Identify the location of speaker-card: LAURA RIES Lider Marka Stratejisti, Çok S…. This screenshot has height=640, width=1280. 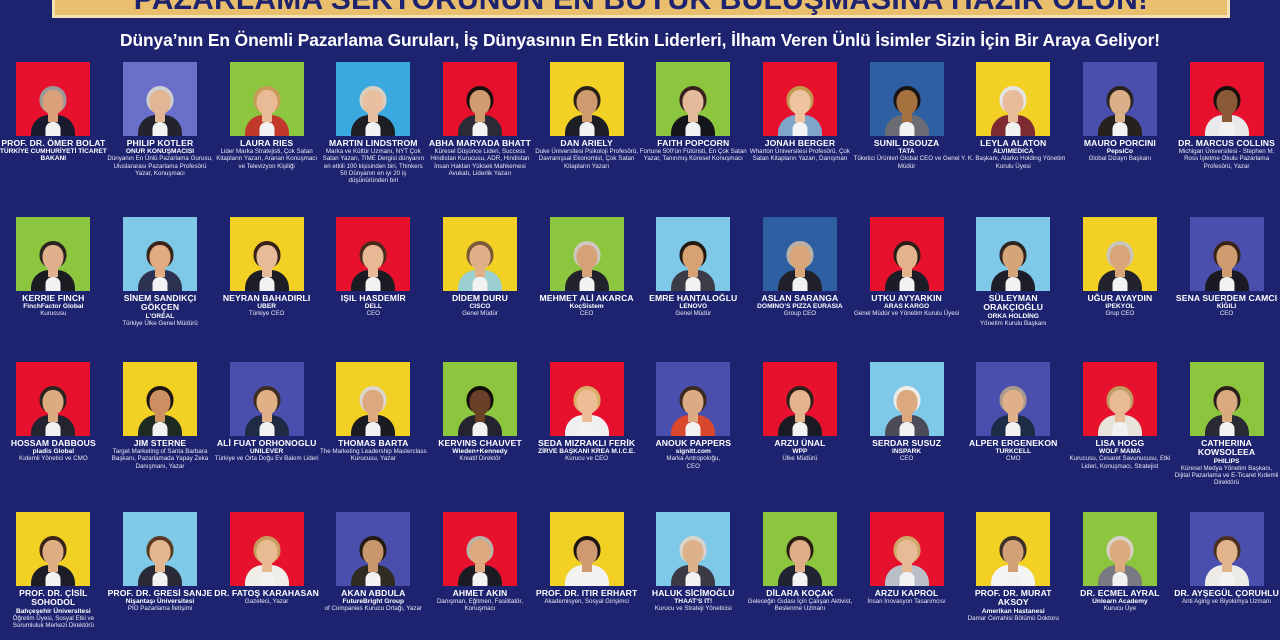
(266, 139).